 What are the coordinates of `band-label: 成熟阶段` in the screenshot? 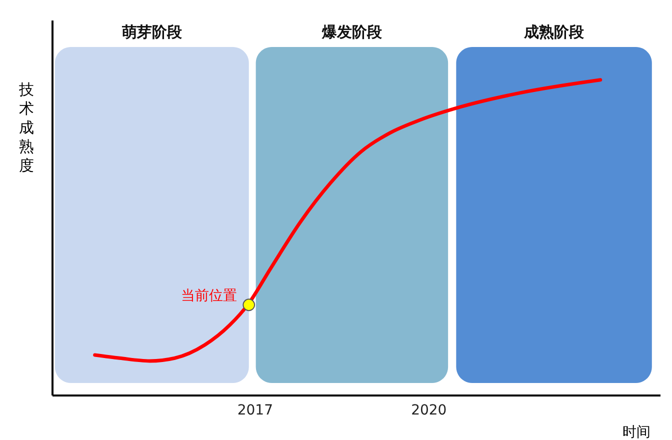 It's located at (554, 32).